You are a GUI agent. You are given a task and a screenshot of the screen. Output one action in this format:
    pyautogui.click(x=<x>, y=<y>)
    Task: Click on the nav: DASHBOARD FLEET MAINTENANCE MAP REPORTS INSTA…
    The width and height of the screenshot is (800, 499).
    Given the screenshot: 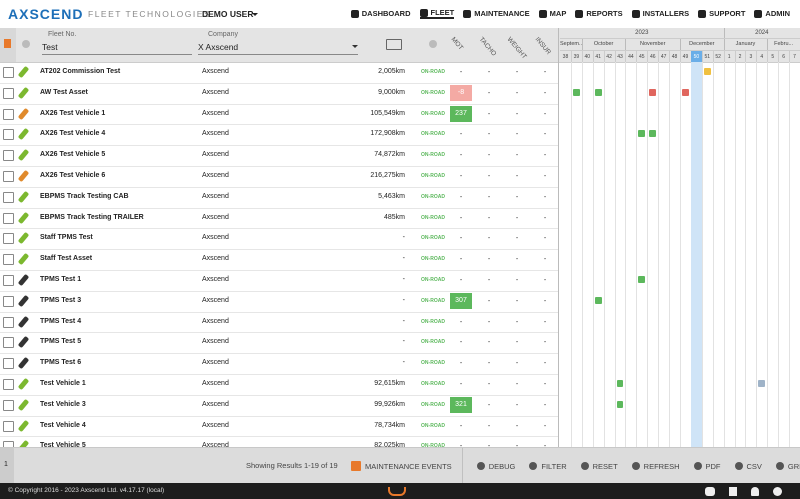 What is the action you would take?
    pyautogui.click(x=570, y=13)
    